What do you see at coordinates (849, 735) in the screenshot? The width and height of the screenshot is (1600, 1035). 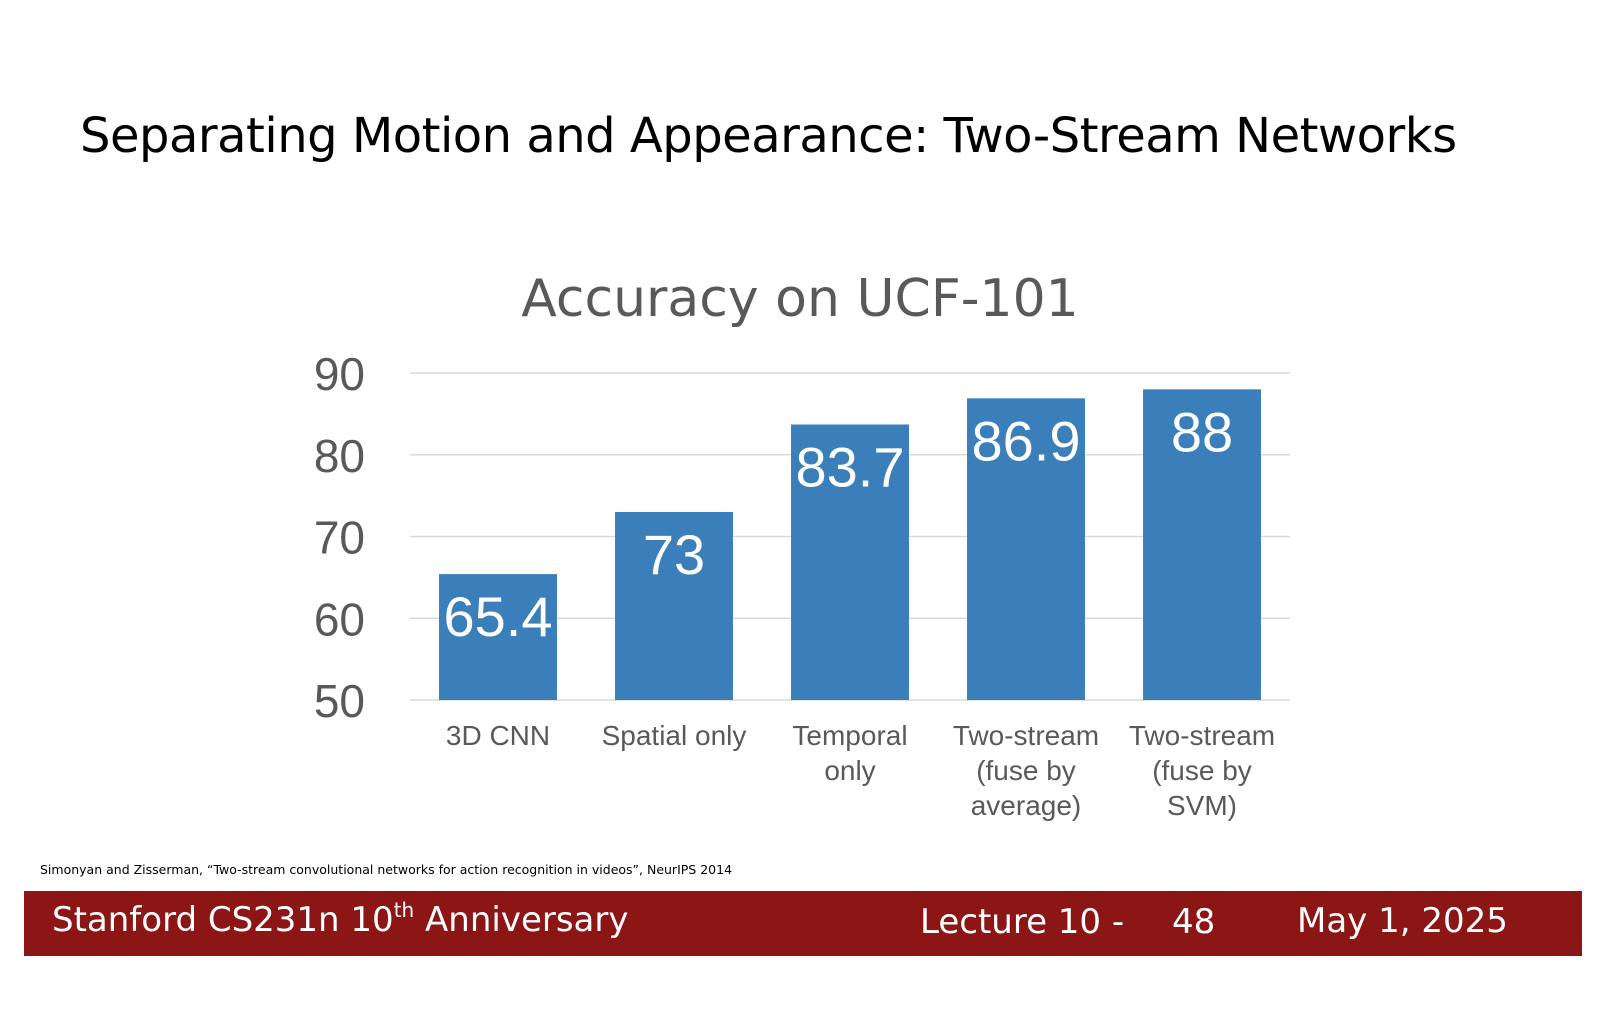 I see `x-tick-label-line: Temporal` at bounding box center [849, 735].